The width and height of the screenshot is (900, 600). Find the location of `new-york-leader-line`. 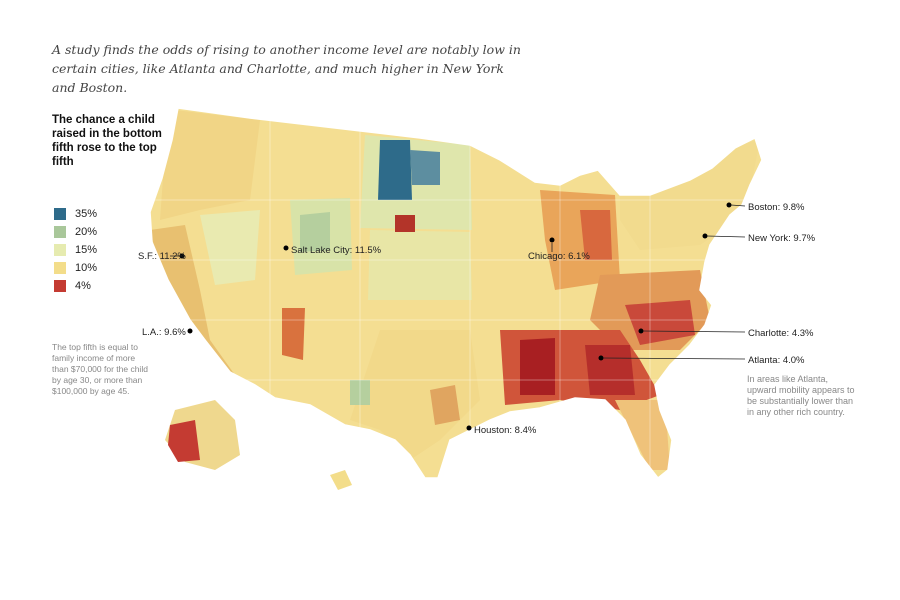

new-york-leader-line is located at coordinates (726, 236).